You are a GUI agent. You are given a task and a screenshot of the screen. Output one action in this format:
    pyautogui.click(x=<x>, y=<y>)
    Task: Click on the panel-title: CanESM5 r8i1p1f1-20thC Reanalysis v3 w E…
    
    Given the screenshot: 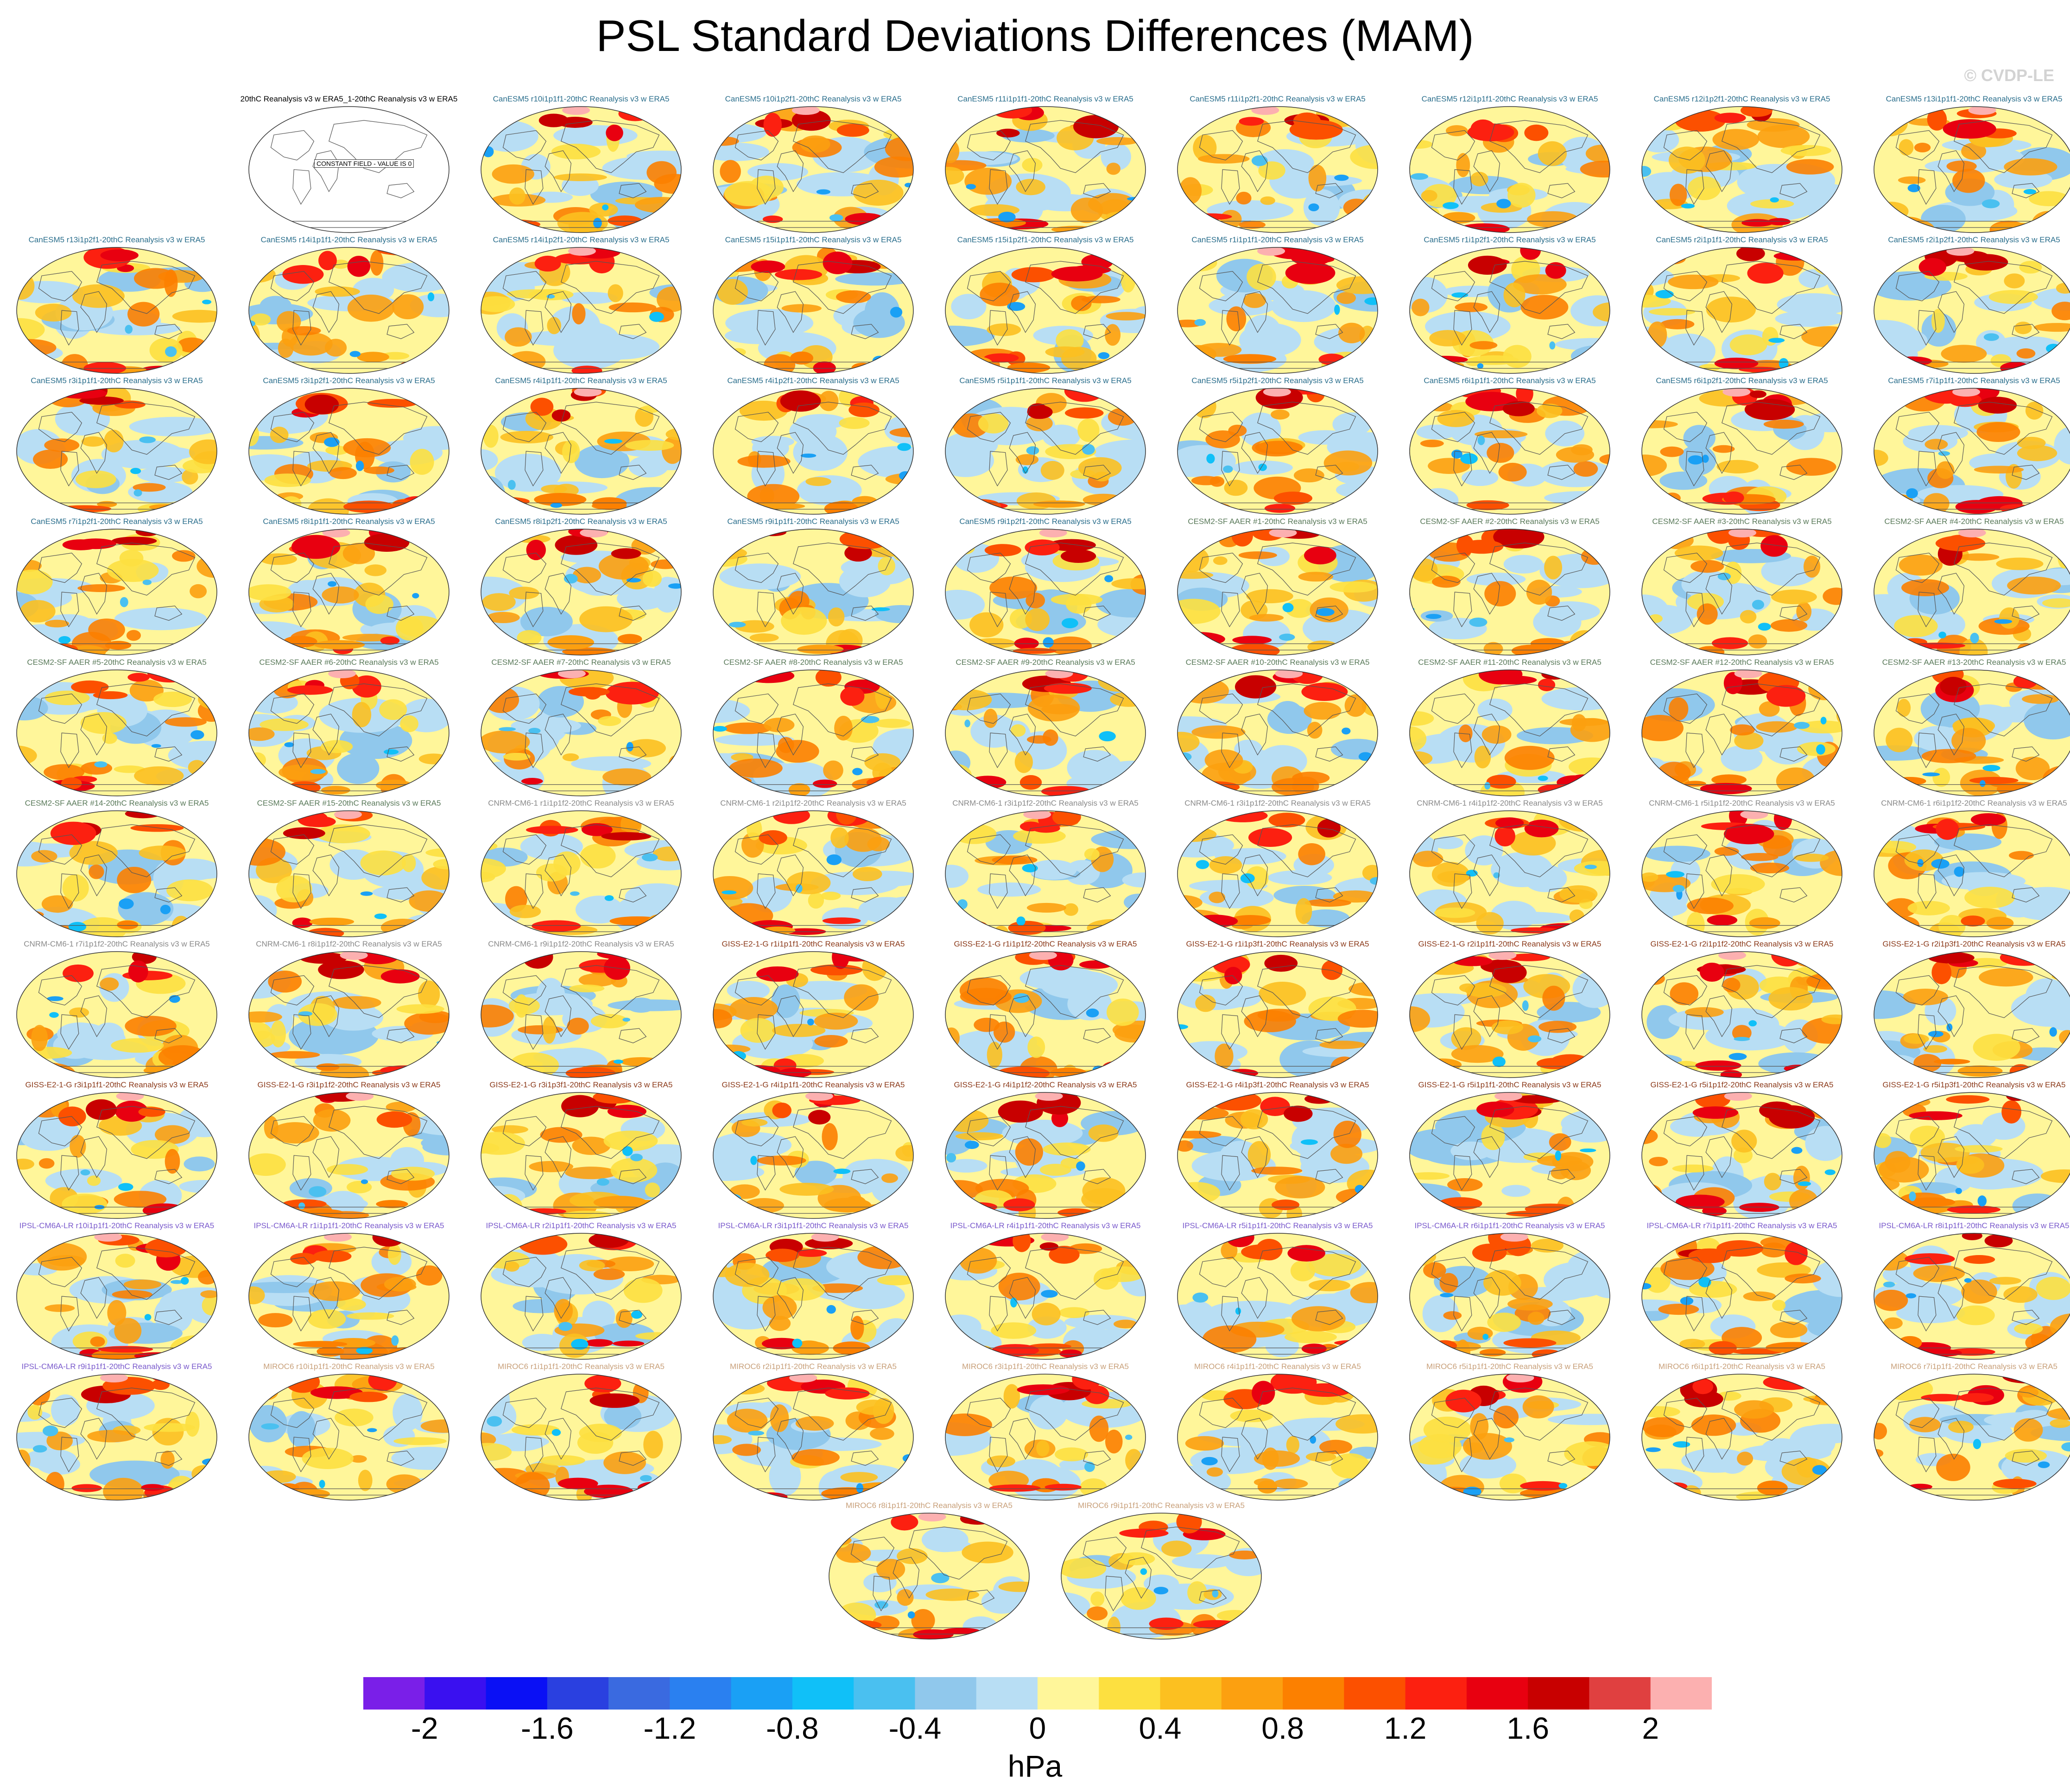 What is the action you would take?
    pyautogui.click(x=349, y=521)
    